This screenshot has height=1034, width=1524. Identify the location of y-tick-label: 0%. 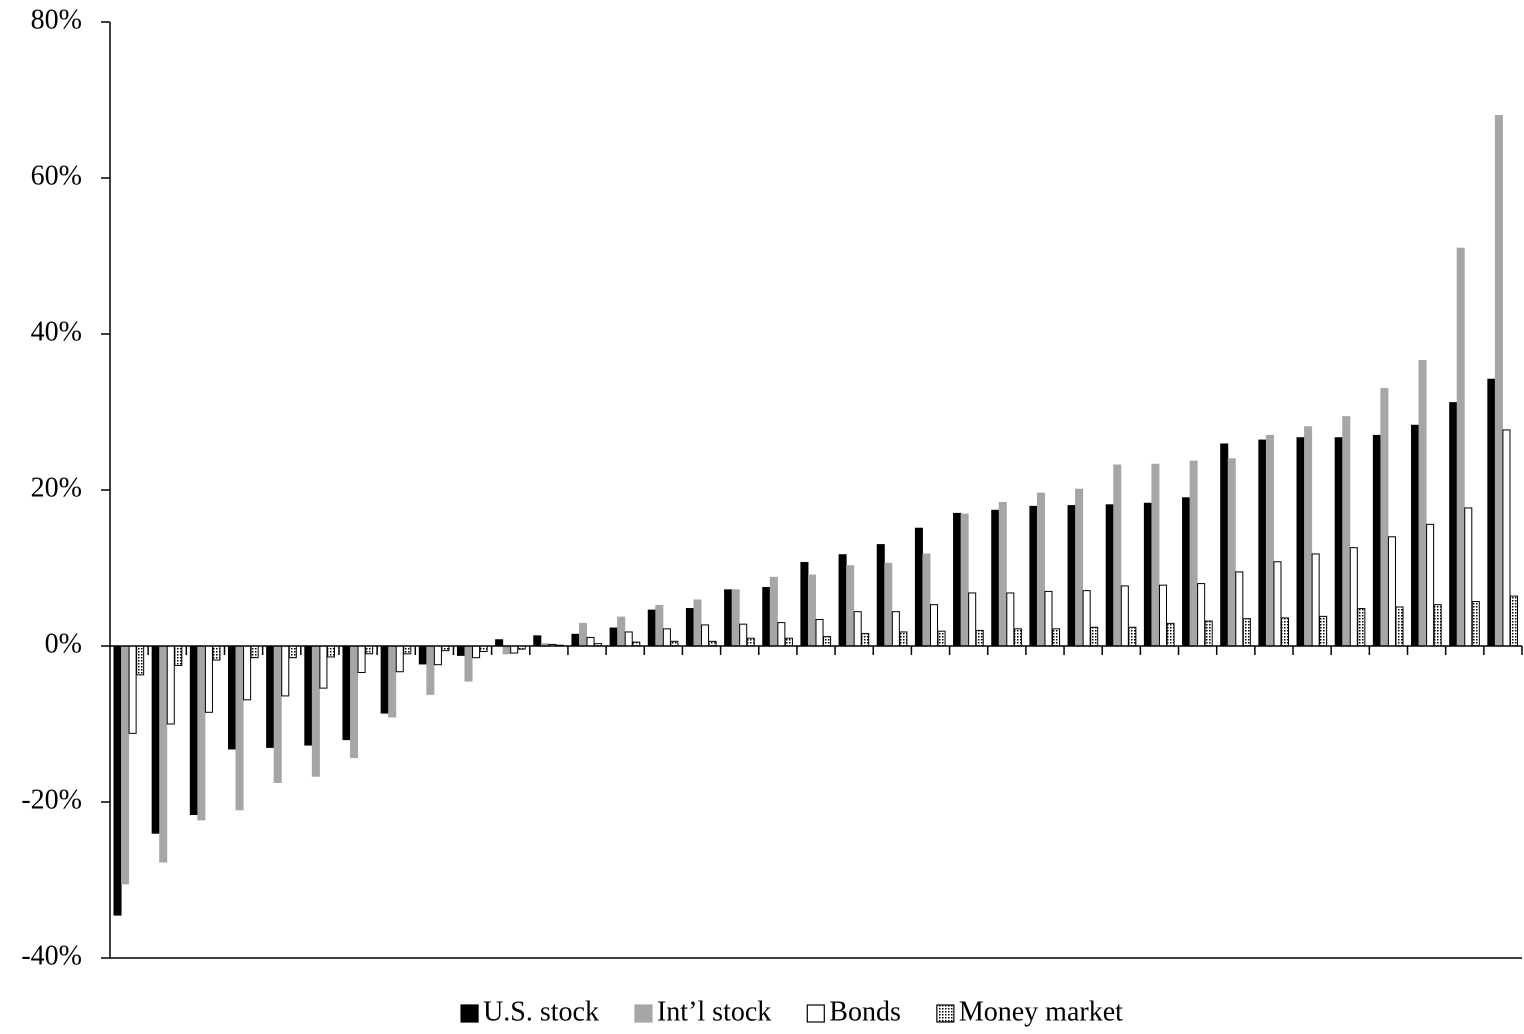
(63, 643).